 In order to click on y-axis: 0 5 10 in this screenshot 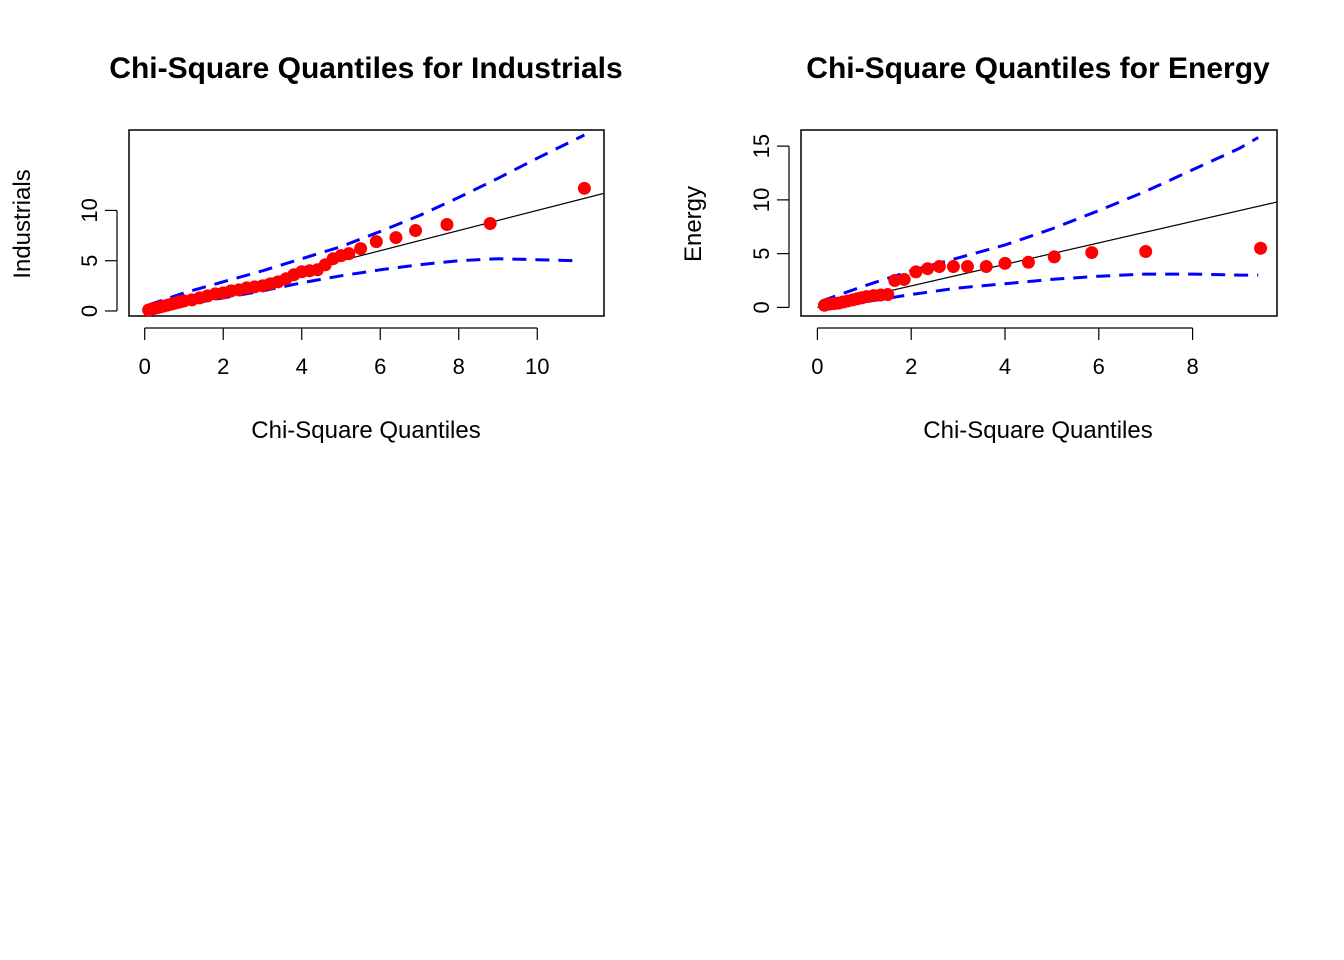, I will do `click(97, 257)`.